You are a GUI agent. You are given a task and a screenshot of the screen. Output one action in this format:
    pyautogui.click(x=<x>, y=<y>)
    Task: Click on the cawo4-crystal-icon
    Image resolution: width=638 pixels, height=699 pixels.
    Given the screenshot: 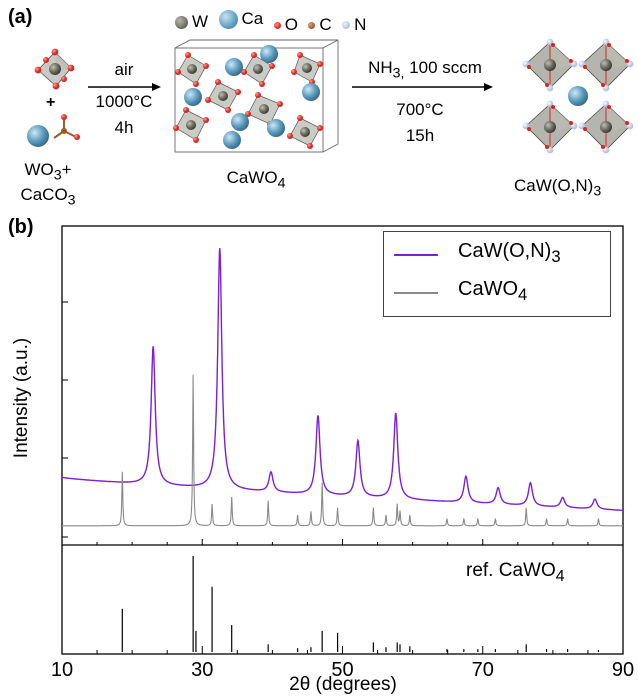 What is the action you would take?
    pyautogui.click(x=256, y=96)
    